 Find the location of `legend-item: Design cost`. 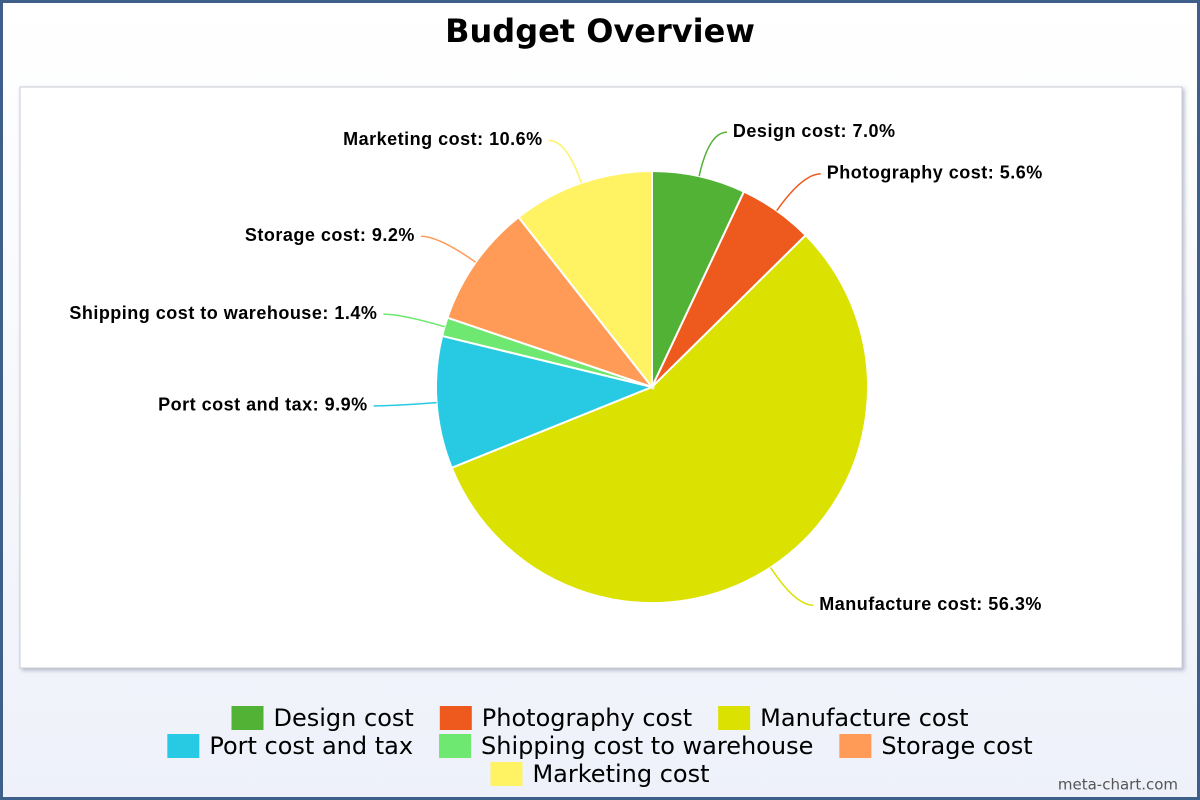

legend-item: Design cost is located at coordinates (322, 718).